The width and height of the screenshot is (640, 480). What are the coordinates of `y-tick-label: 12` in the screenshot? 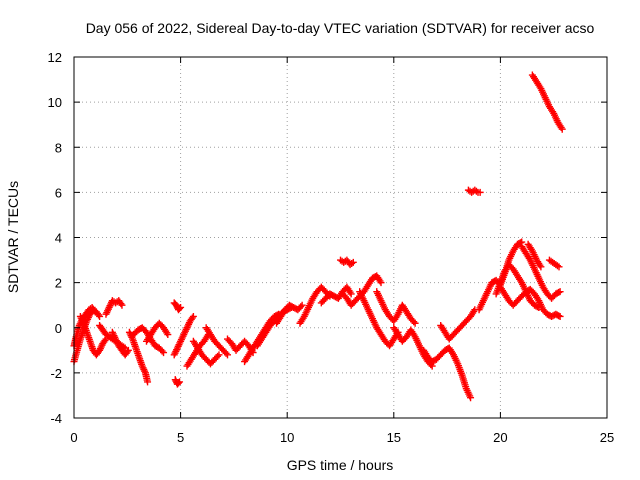 It's located at (55, 57).